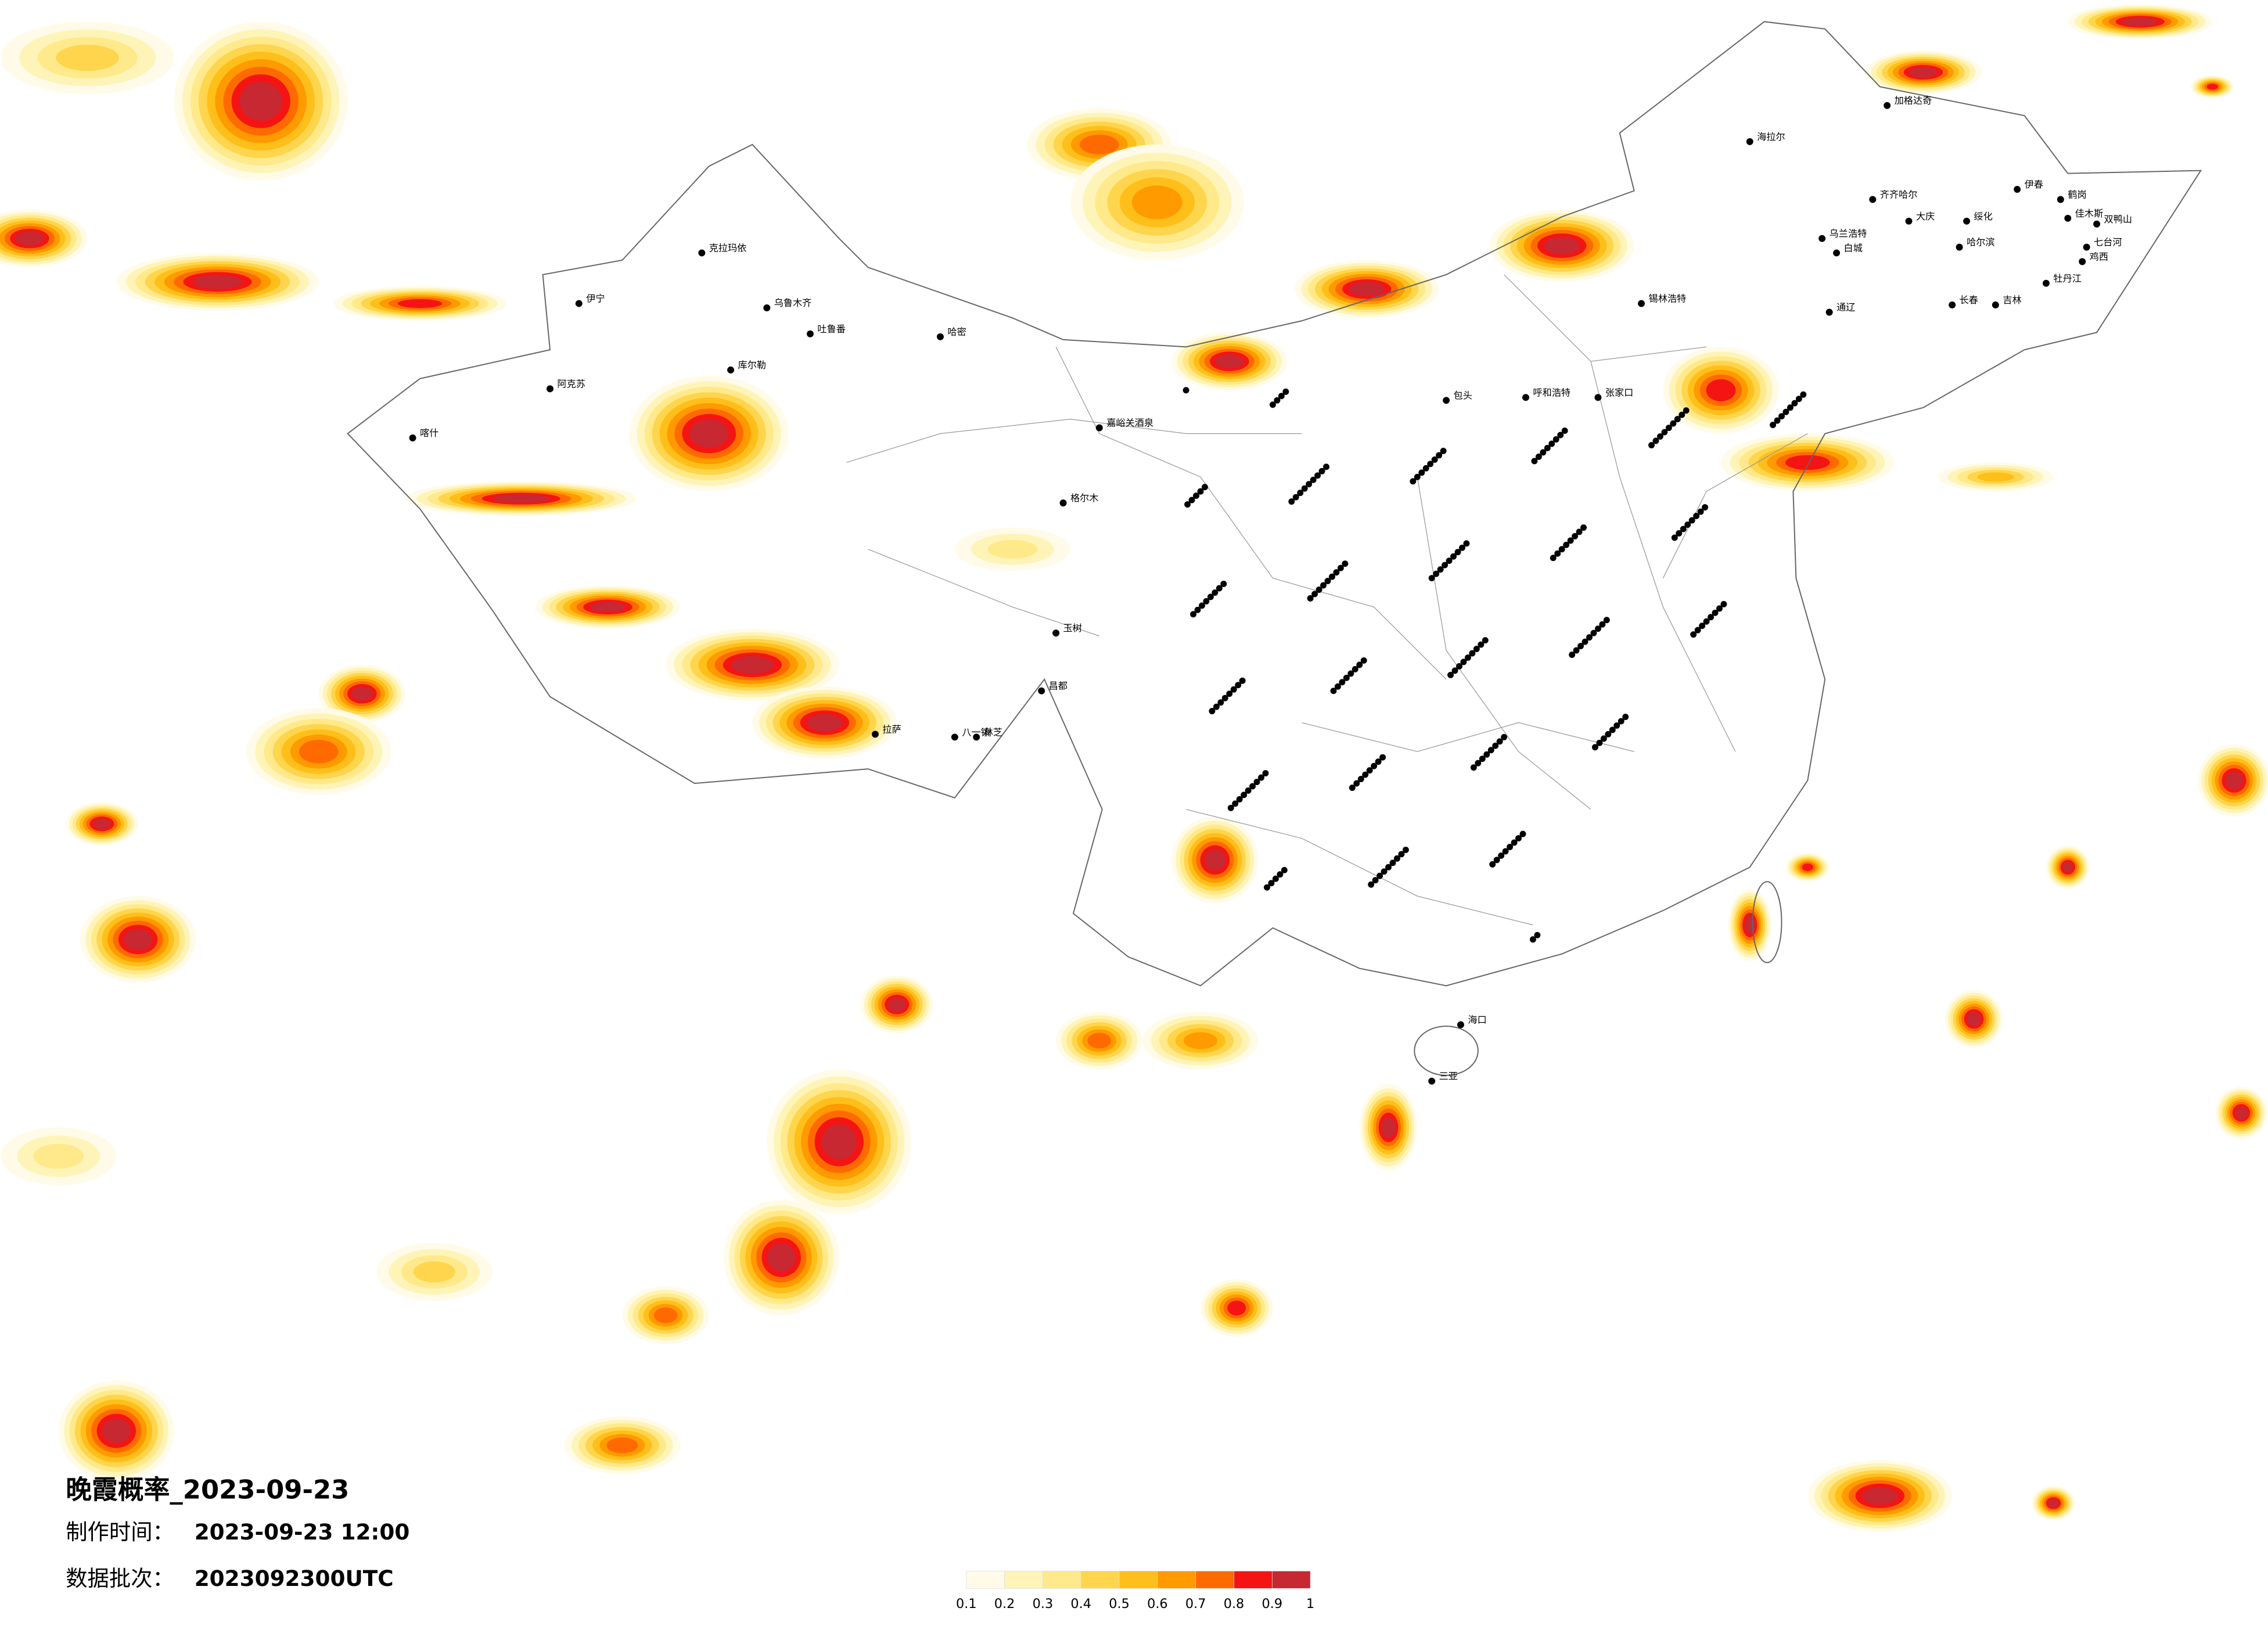  I want to click on city-label: 哈密, so click(956, 331).